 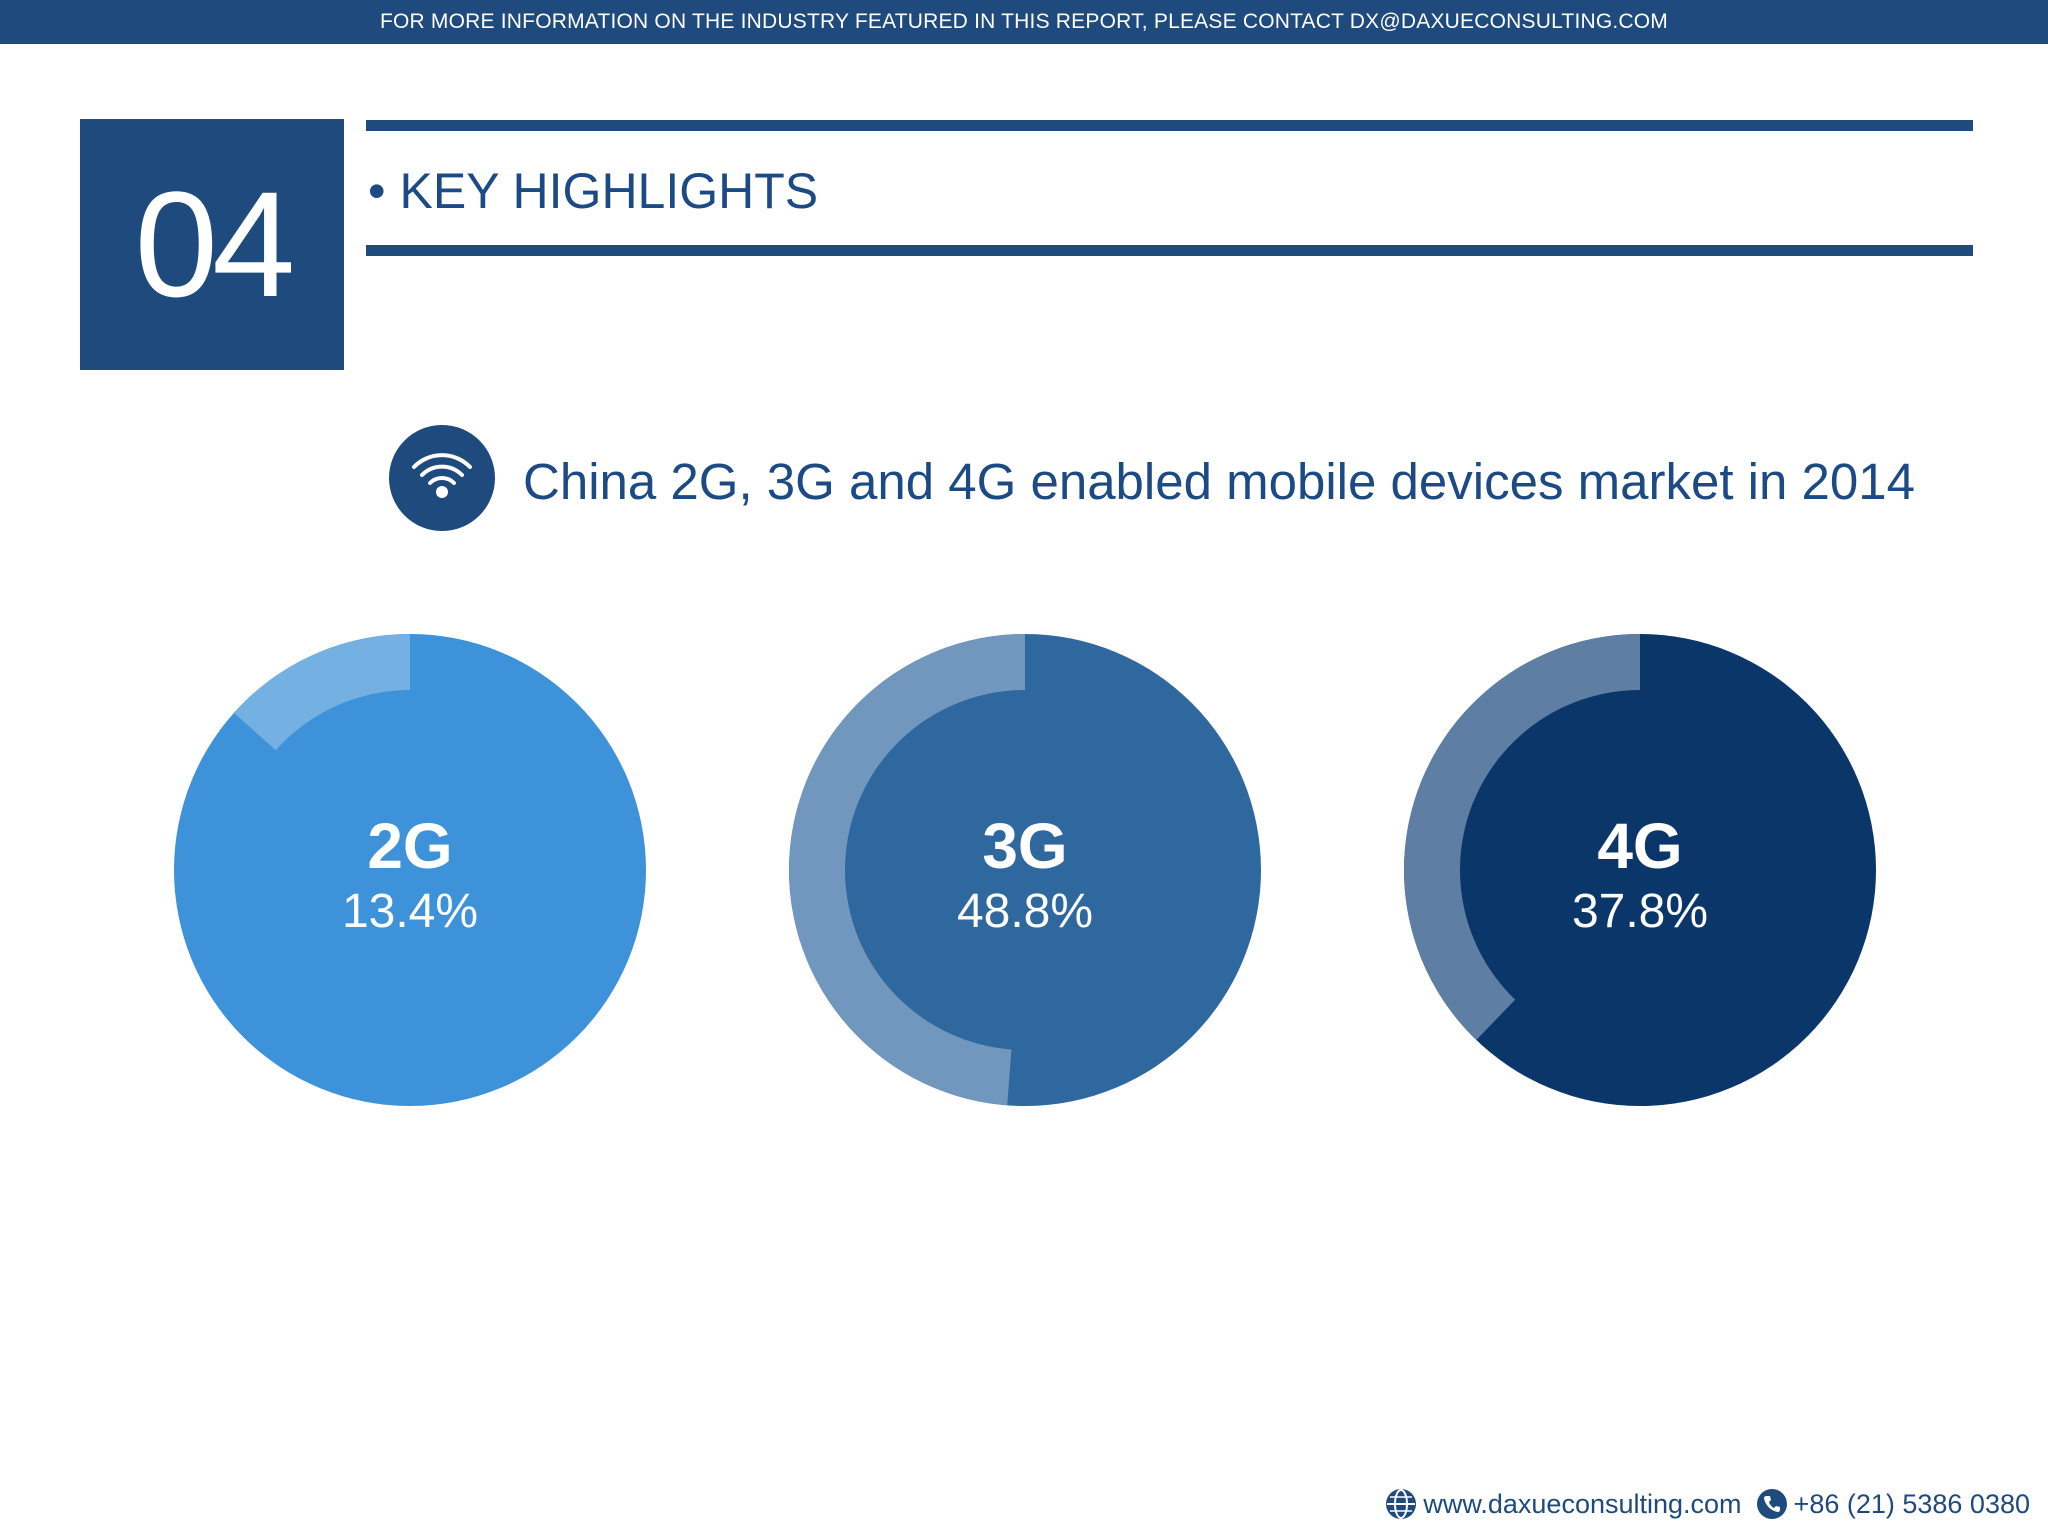 I want to click on donut-base-3g, so click(x=1025, y=870).